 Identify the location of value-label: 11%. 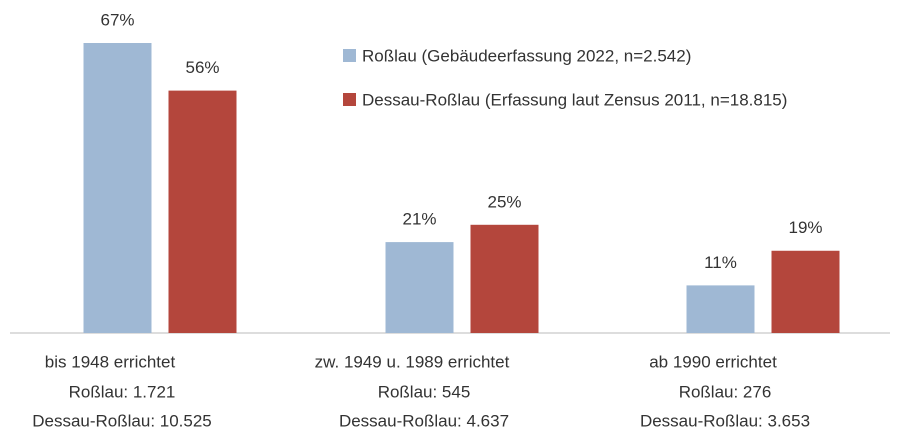
(720, 262).